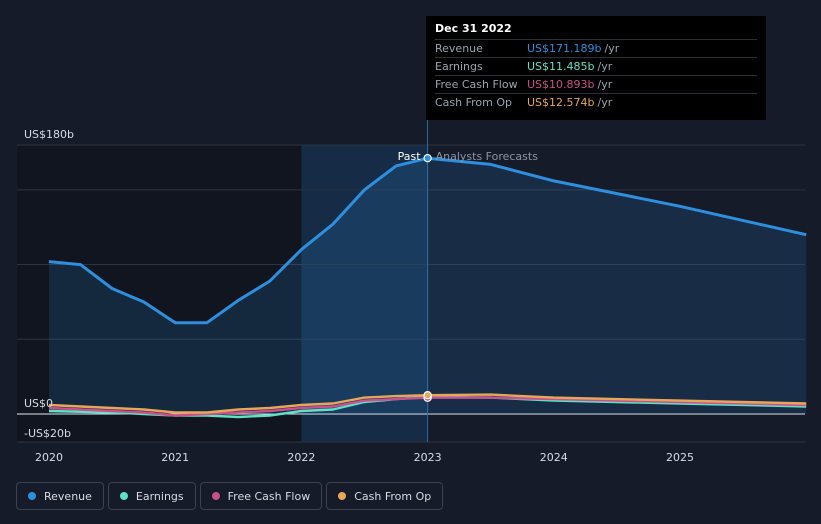  Describe the element at coordinates (476, 84) in the screenshot. I see `tooltip-label: Free Cash Flow` at that location.